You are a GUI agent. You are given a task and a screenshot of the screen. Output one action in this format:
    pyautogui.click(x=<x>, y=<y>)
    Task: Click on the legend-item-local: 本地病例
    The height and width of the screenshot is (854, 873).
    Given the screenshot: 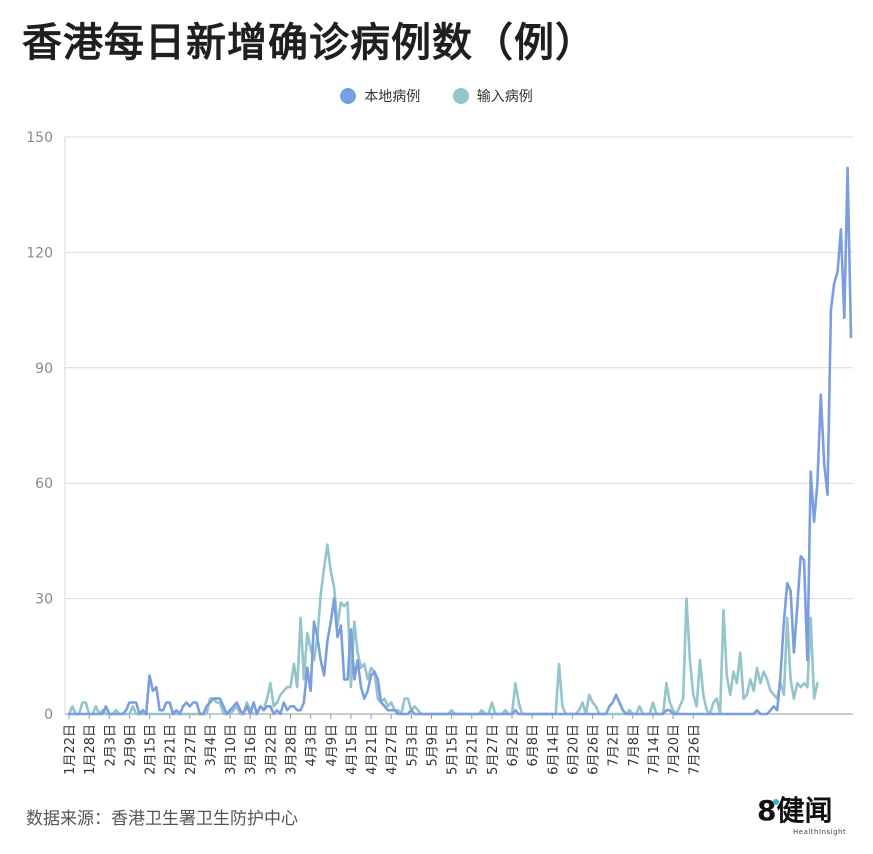 What is the action you would take?
    pyautogui.click(x=380, y=96)
    